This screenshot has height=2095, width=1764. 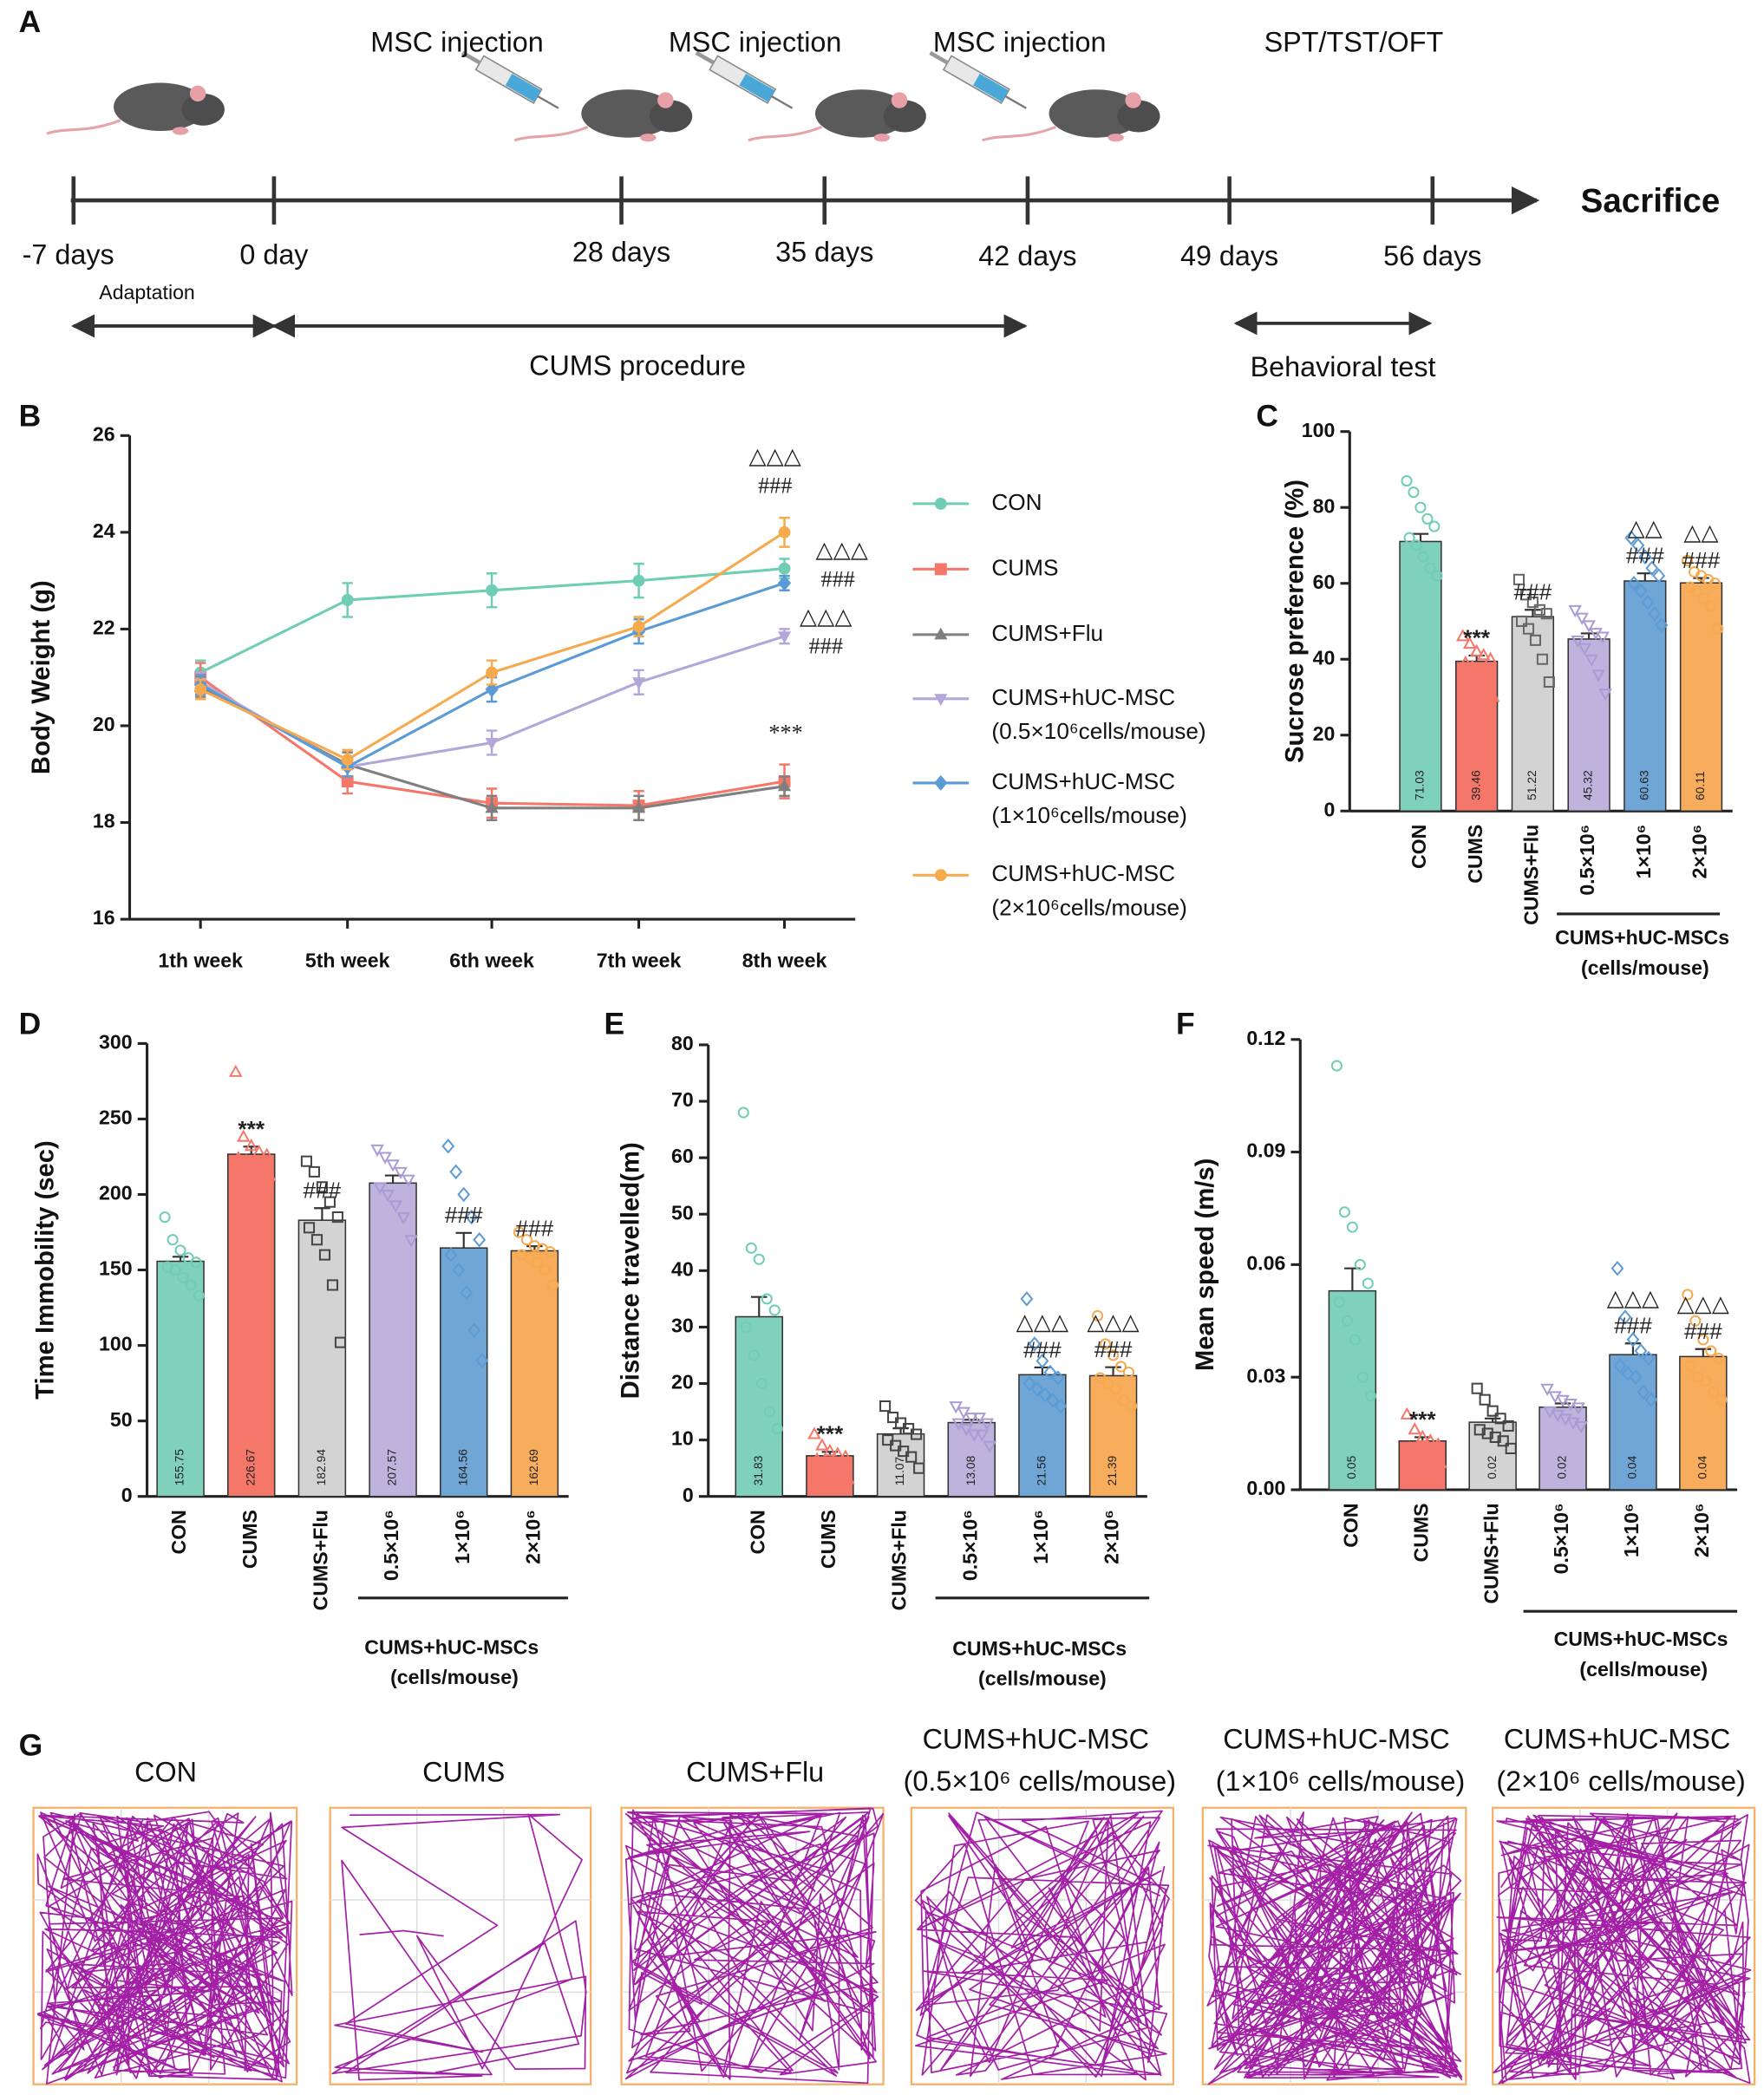 What do you see at coordinates (551, 133) in the screenshot?
I see `mouse-tail` at bounding box center [551, 133].